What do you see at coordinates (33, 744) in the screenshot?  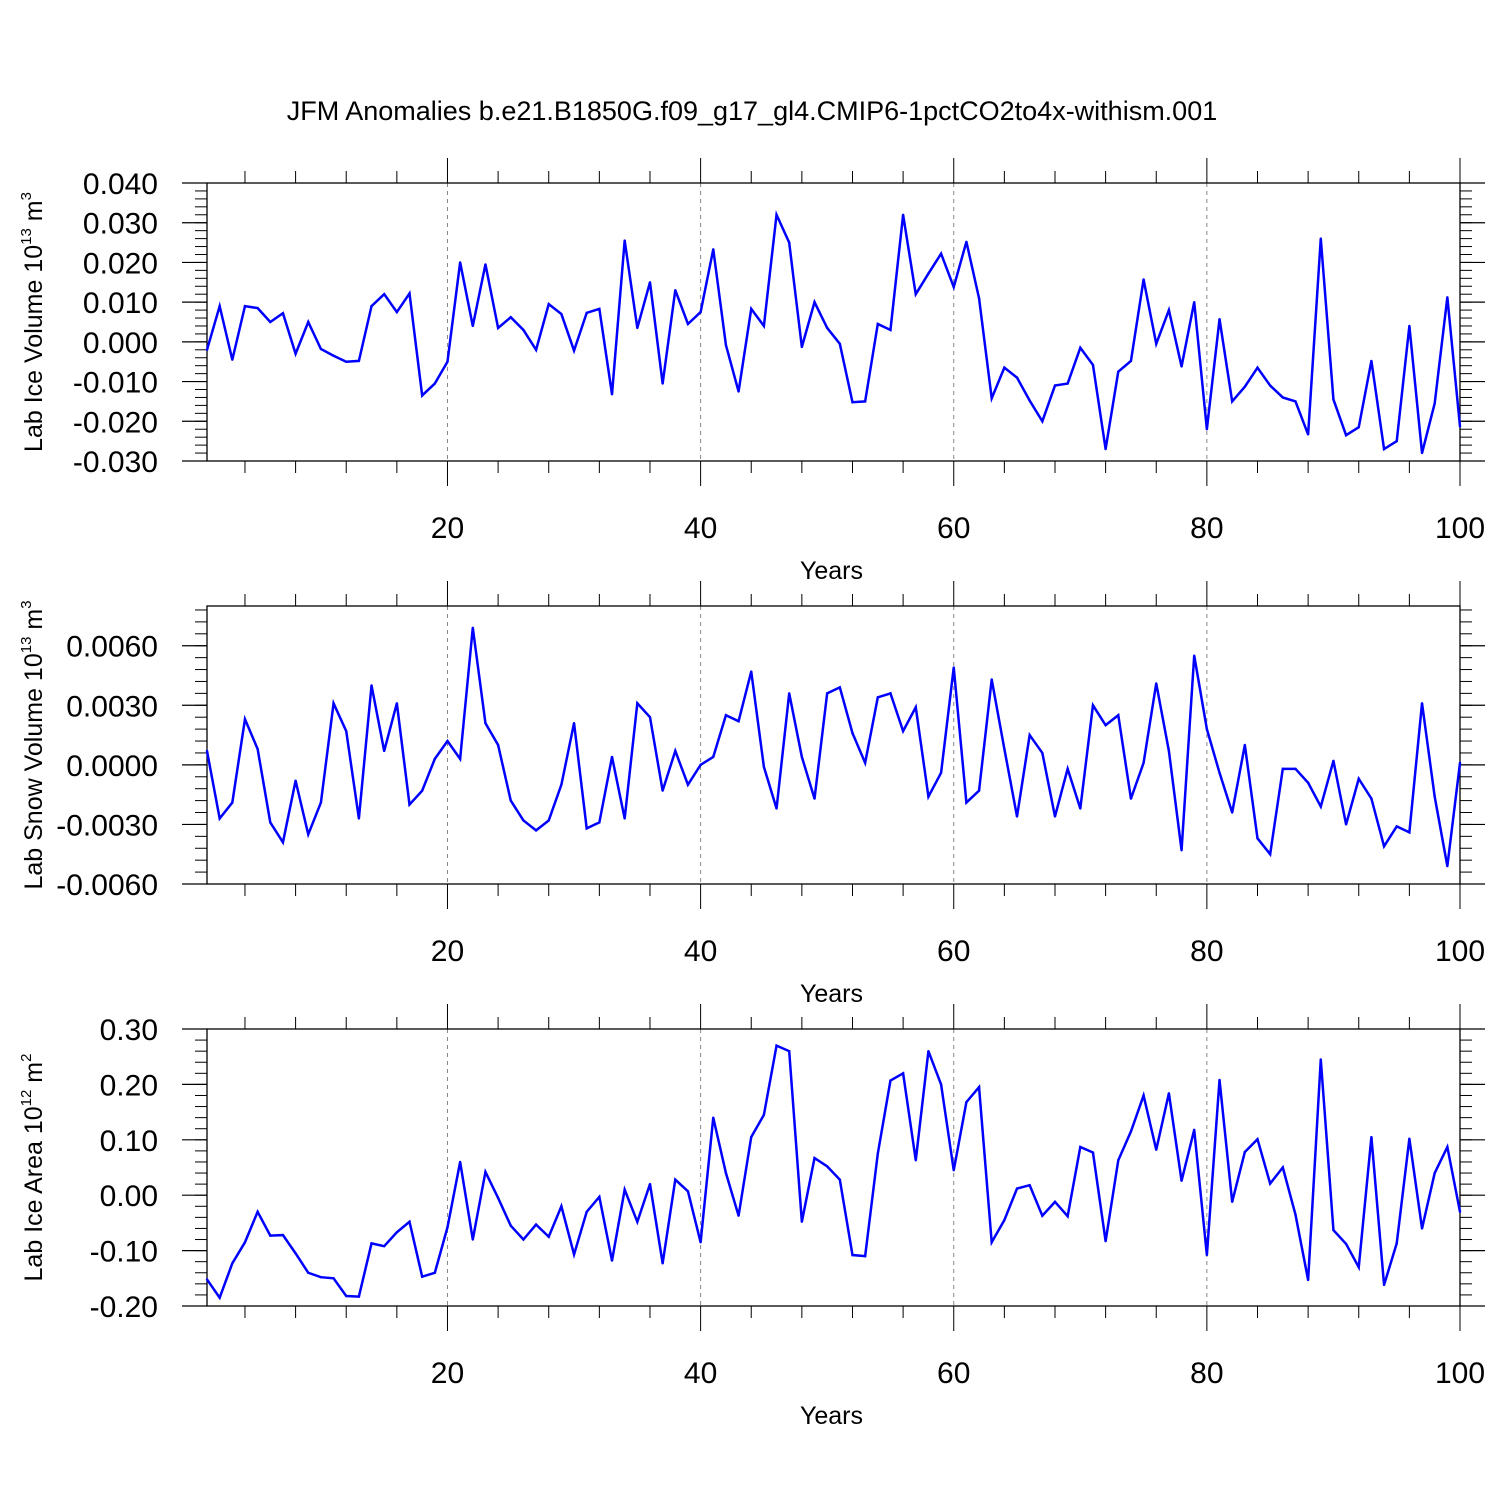 I see `y-axis-label: Lab Snow Volume 1013 m3` at bounding box center [33, 744].